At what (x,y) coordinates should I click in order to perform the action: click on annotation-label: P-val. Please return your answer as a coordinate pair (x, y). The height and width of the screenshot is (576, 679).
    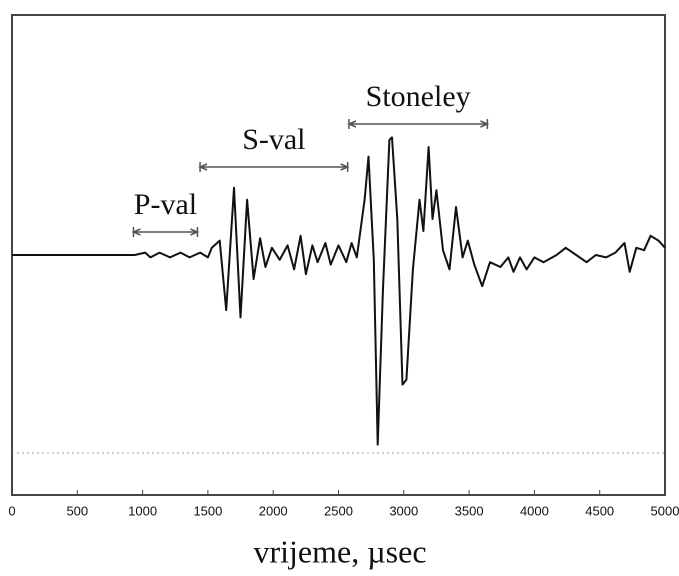
    Looking at the image, I should click on (165, 204).